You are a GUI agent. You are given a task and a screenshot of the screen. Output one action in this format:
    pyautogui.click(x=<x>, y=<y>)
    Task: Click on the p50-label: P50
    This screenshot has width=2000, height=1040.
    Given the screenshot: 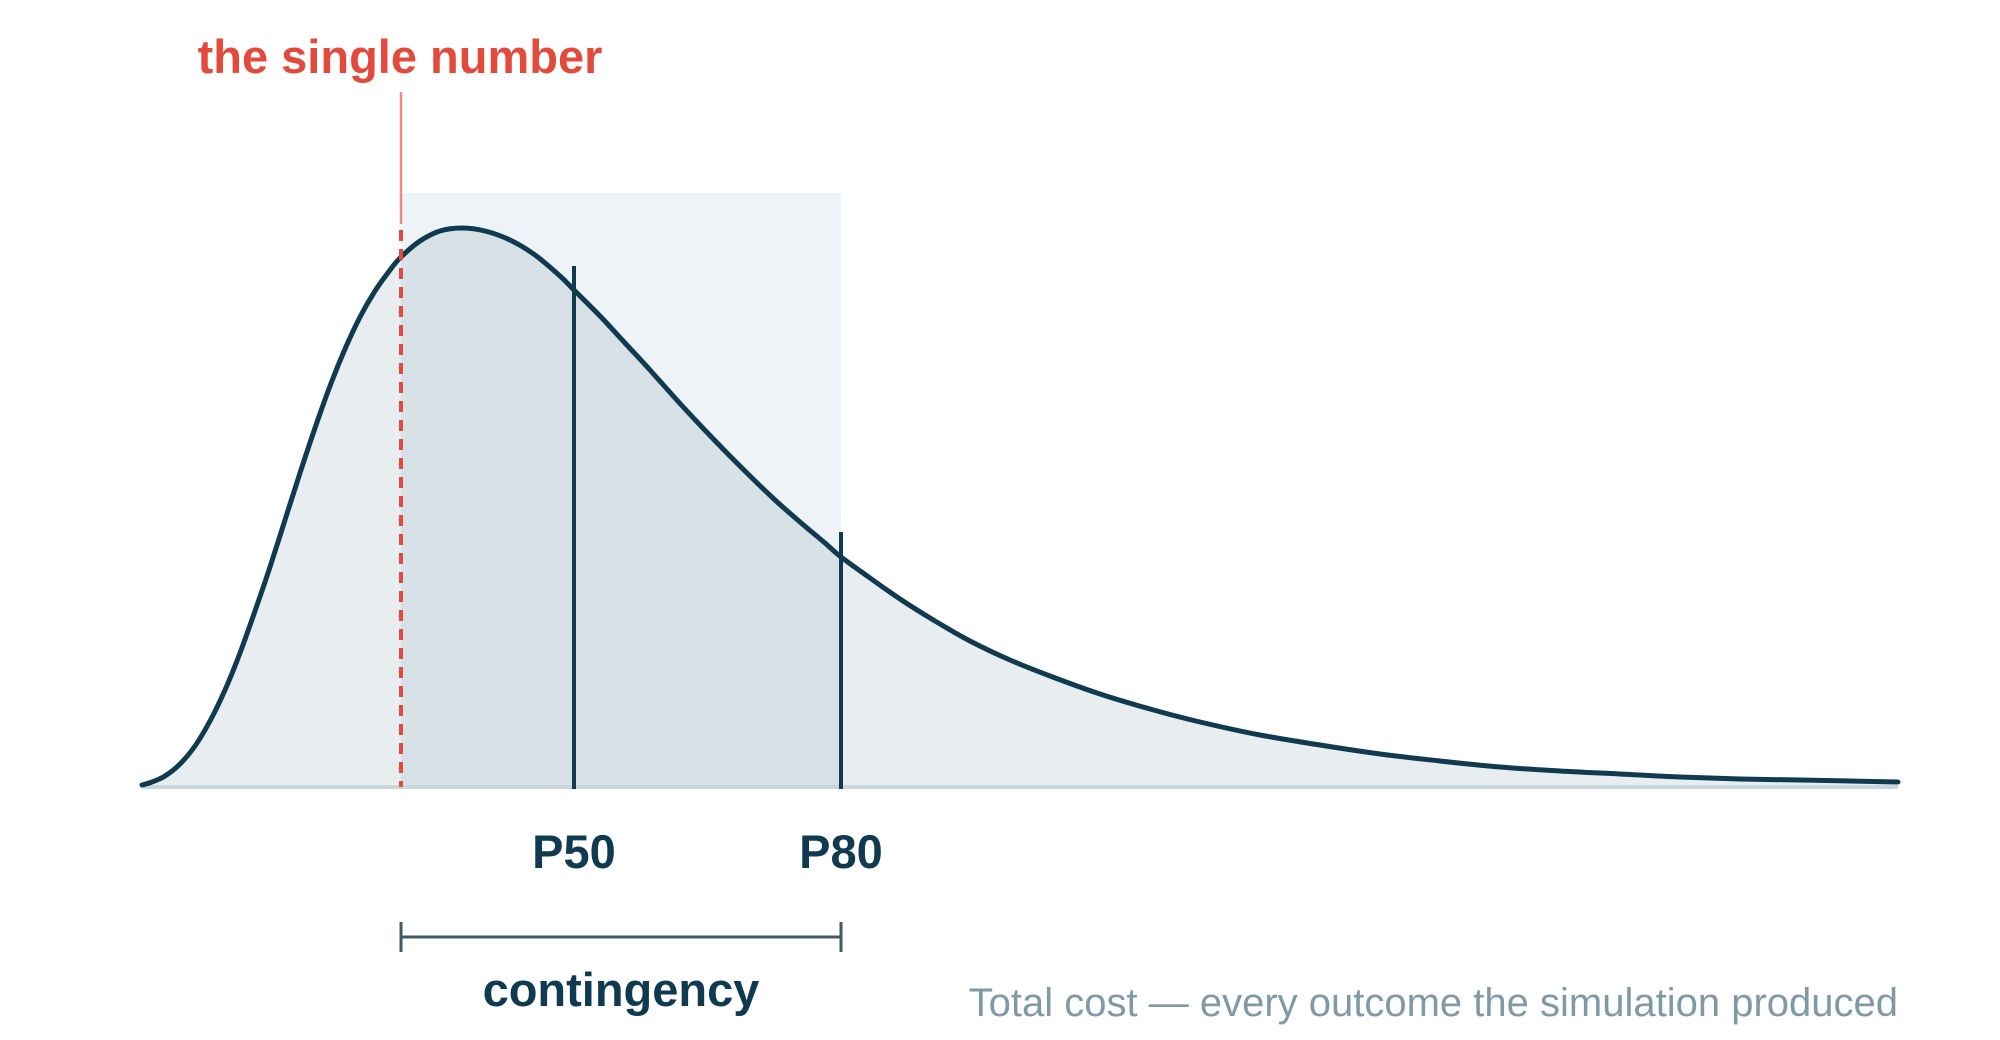 What is the action you would take?
    pyautogui.click(x=574, y=851)
    